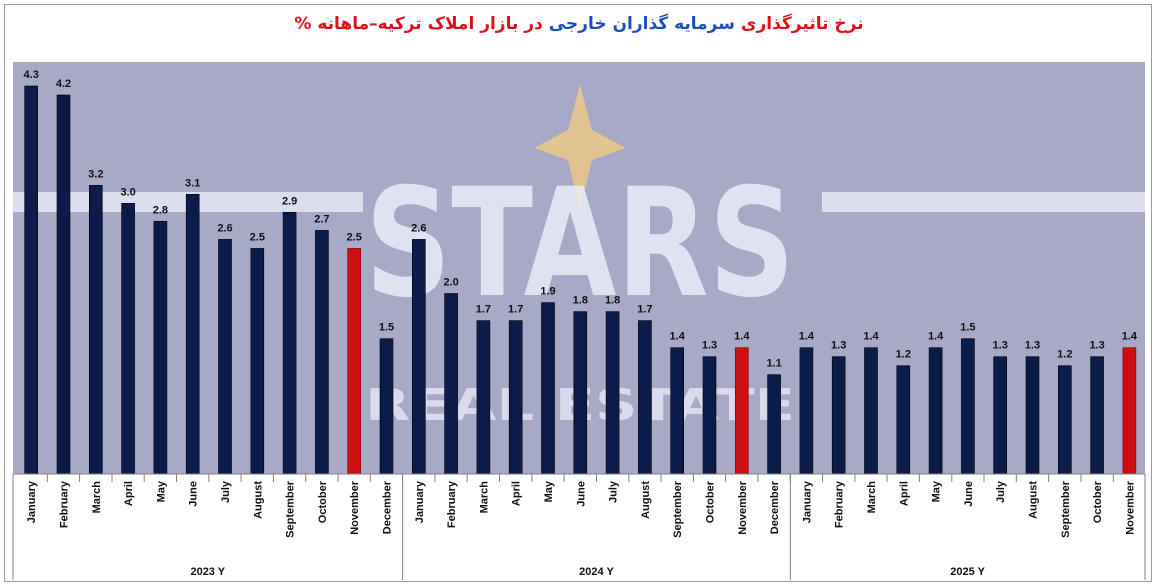  What do you see at coordinates (580, 147) in the screenshot?
I see `watermark-star` at bounding box center [580, 147].